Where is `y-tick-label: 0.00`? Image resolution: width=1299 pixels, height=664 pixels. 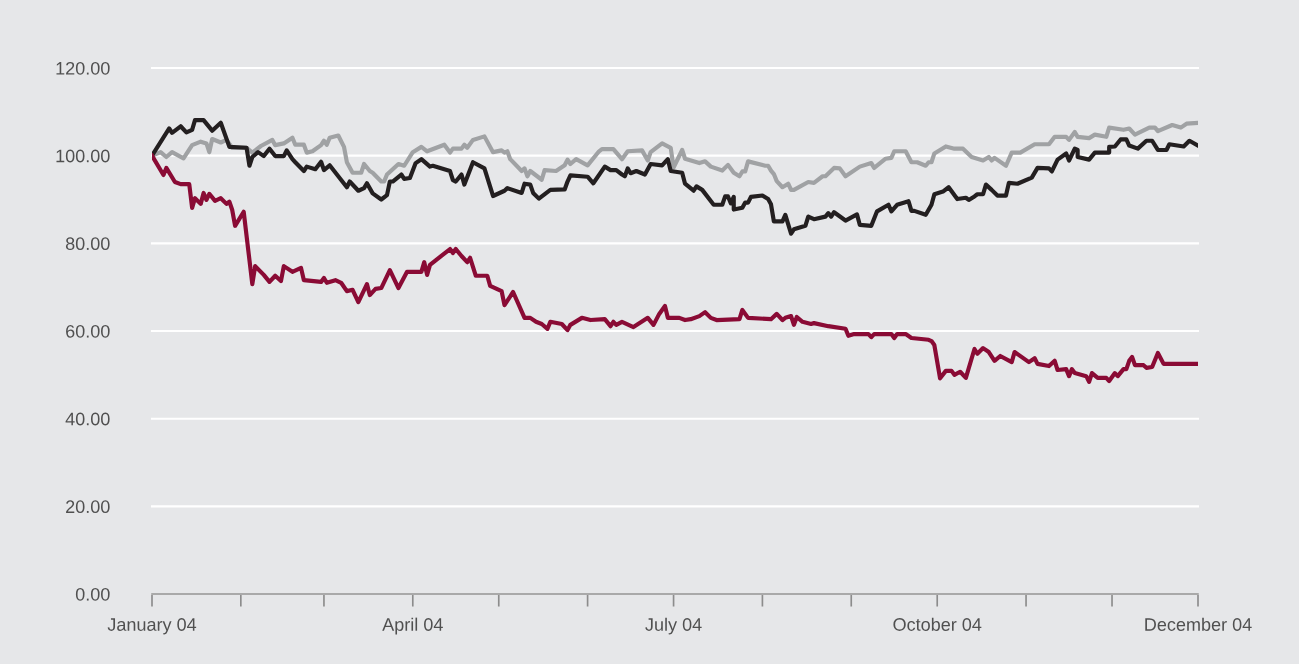 y-tick-label: 0.00 is located at coordinates (92, 594).